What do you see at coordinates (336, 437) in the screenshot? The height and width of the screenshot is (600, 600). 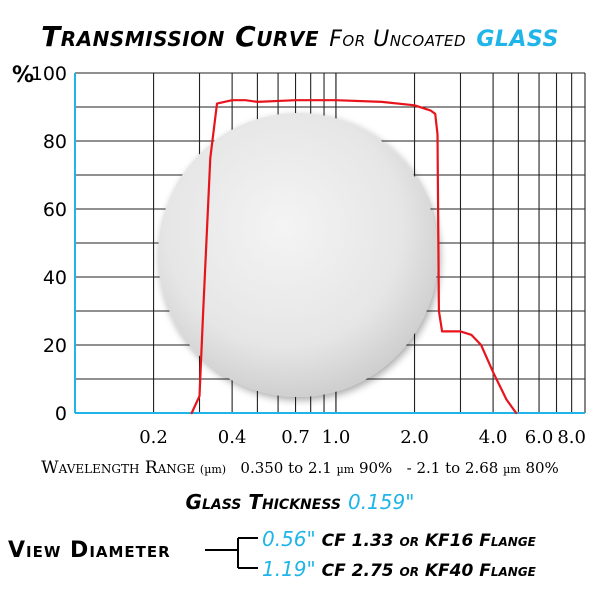 I see `x-tick-label: 1.0` at bounding box center [336, 437].